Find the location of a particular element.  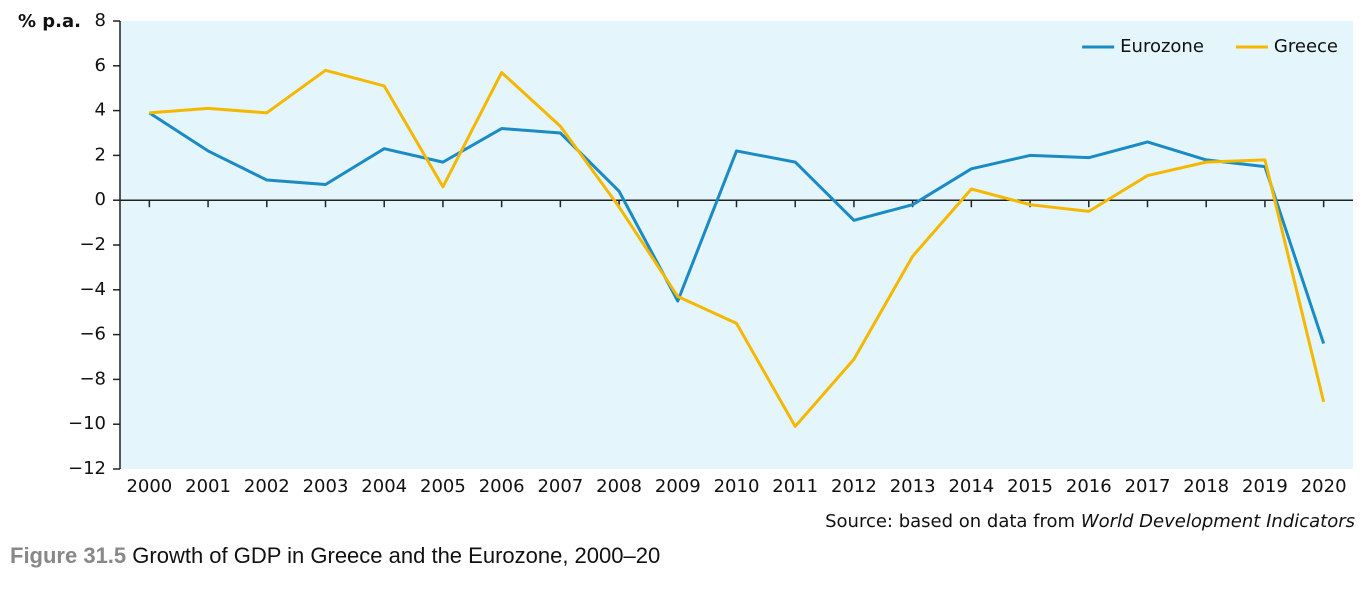

x-tick-label: 2005 is located at coordinates (443, 486).